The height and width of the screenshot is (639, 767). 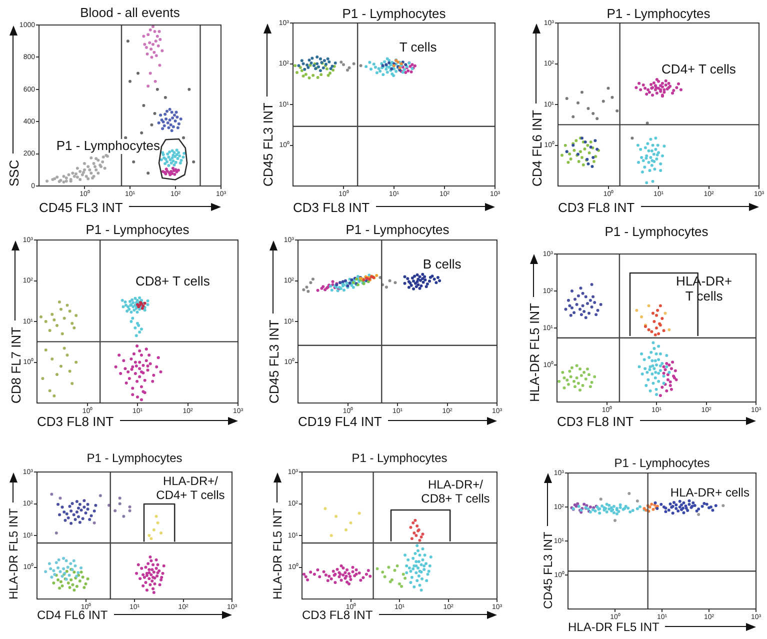 What do you see at coordinates (13, 172) in the screenshot?
I see `y-axis-title: SSC` at bounding box center [13, 172].